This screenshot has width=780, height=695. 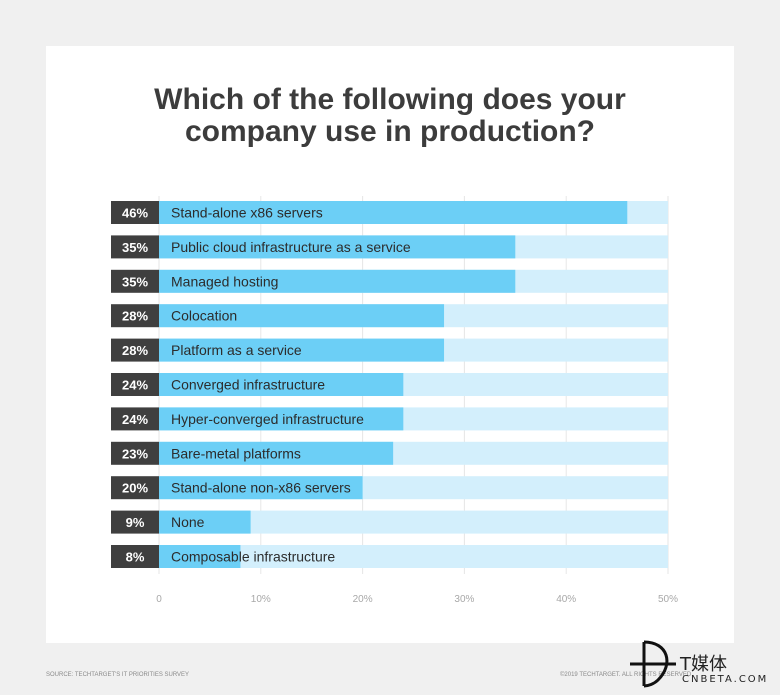 I want to click on watermark-logo-icon, so click(x=653, y=664).